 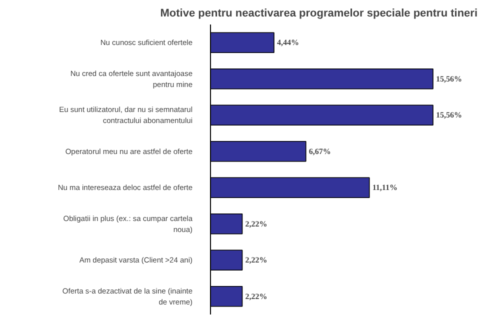 What do you see at coordinates (319, 151) in the screenshot?
I see `data-label: 6,67%` at bounding box center [319, 151].